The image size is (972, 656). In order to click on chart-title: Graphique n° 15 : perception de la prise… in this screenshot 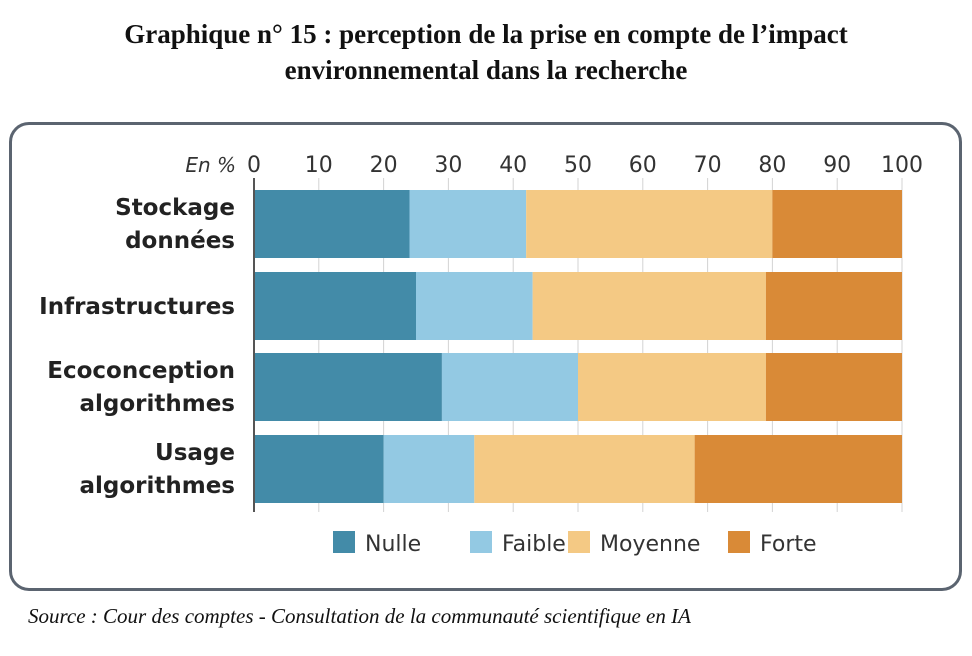, I will do `click(486, 52)`.